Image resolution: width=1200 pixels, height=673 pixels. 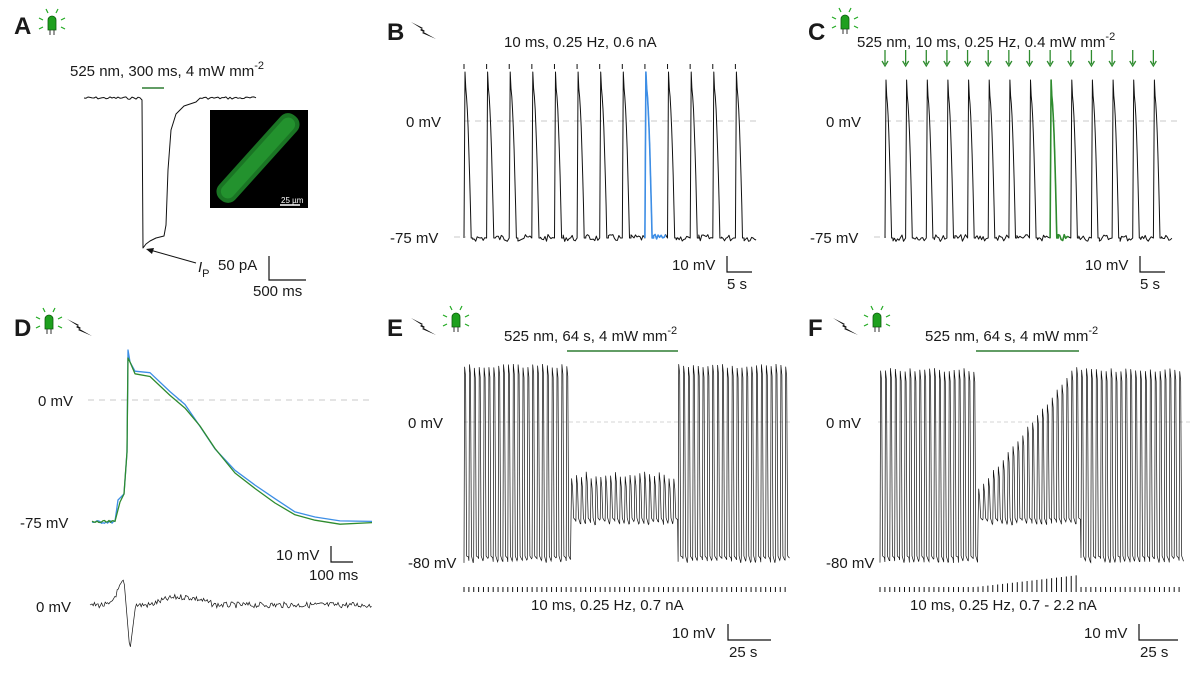 I want to click on pulses-label-f: 10 ms, 0.25 Hz, 0.7 - 2.2 nA, so click(x=1003, y=605).